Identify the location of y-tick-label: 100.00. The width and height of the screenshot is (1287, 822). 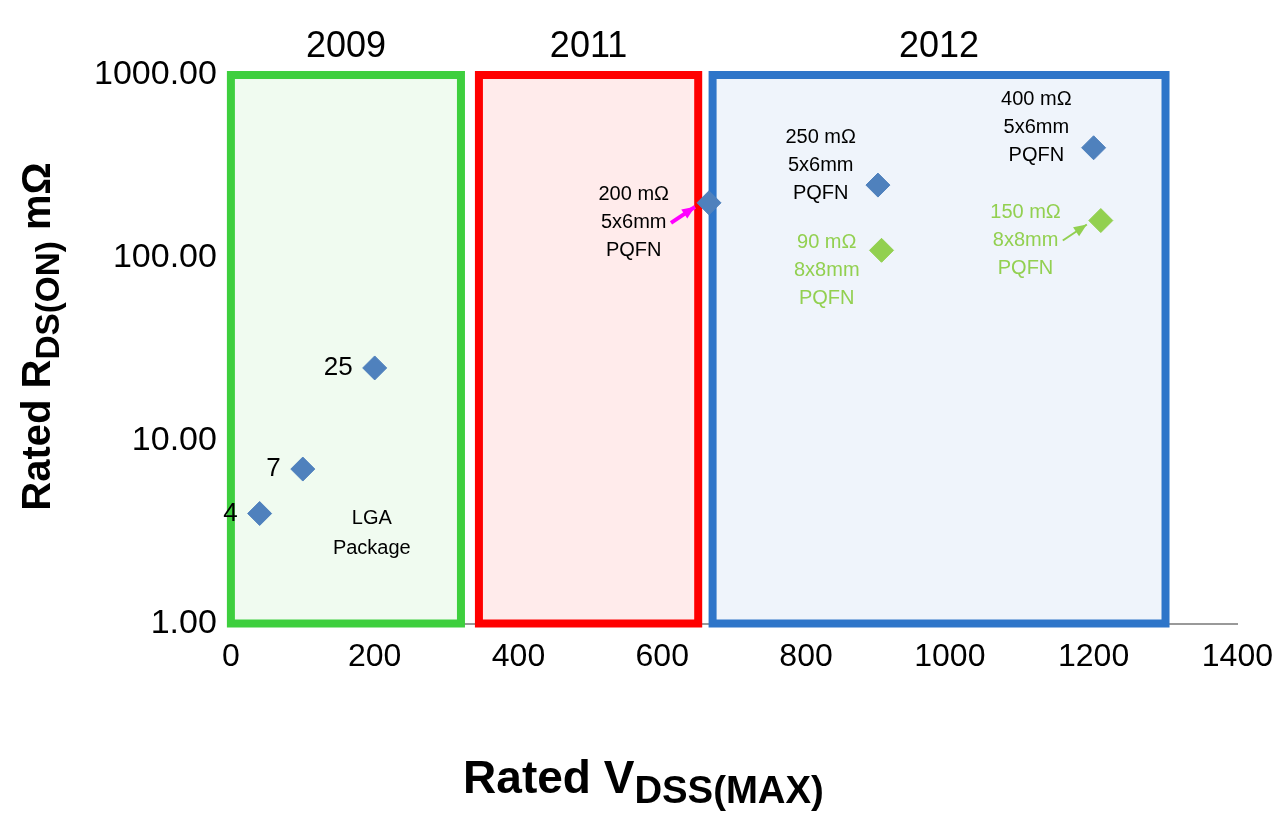
(164, 255).